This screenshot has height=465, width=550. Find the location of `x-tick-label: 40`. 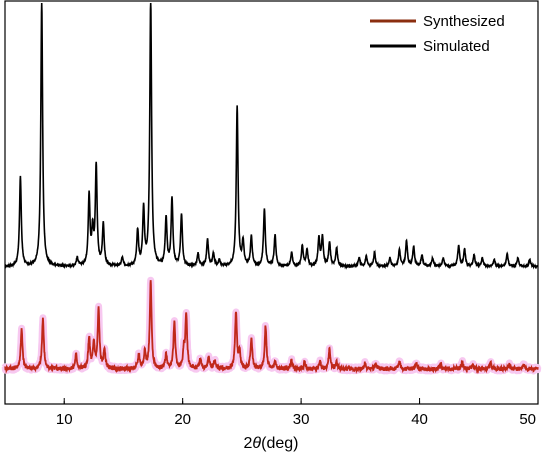

x-tick-label: 40 is located at coordinates (419, 419).